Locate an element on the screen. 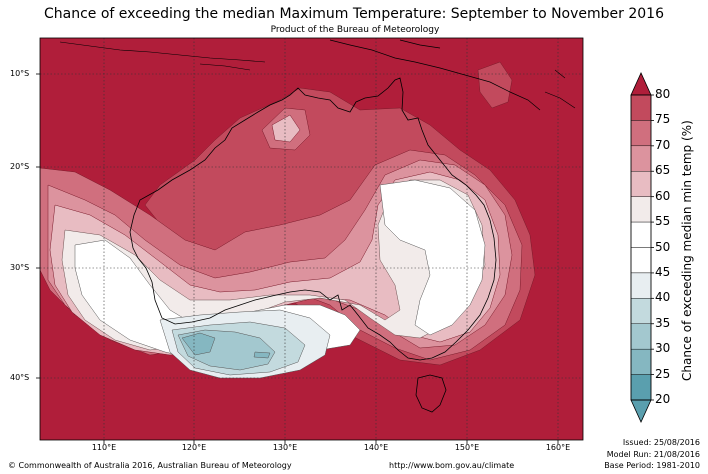  colorbar-tick-label: 45 is located at coordinates (663, 271).